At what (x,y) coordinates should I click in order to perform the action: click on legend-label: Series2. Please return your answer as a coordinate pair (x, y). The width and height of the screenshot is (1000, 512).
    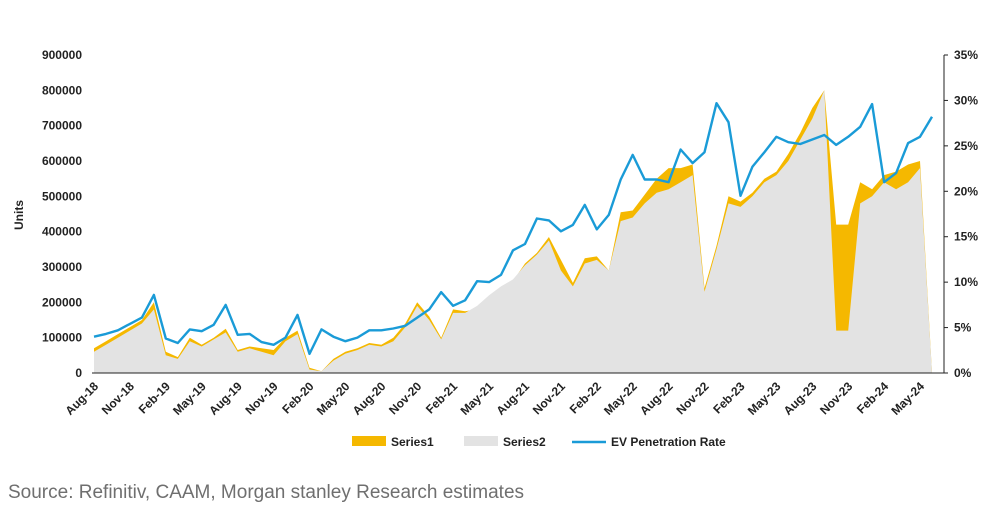
    Looking at the image, I should click on (524, 442).